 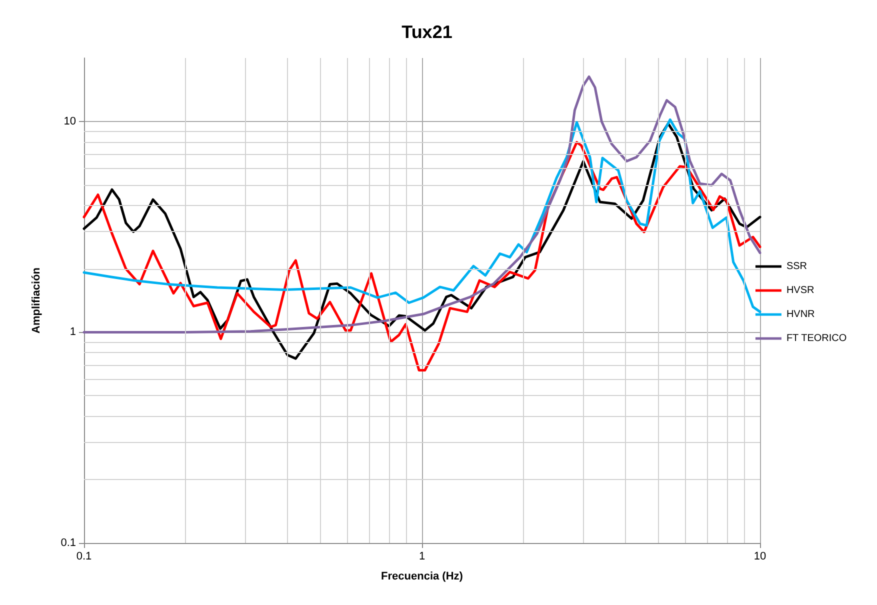 What do you see at coordinates (70, 121) in the screenshot?
I see `y-tick-label: 10` at bounding box center [70, 121].